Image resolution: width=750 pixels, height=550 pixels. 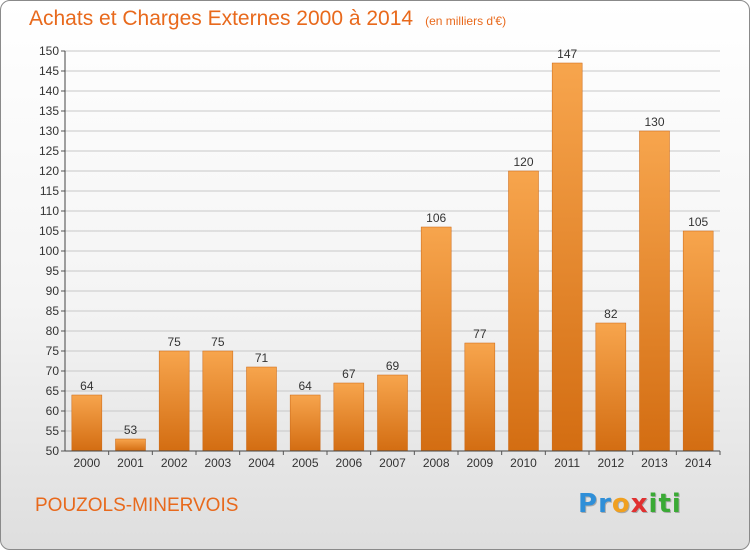 I want to click on x-tick-label-2009: 2009, so click(x=479, y=463).